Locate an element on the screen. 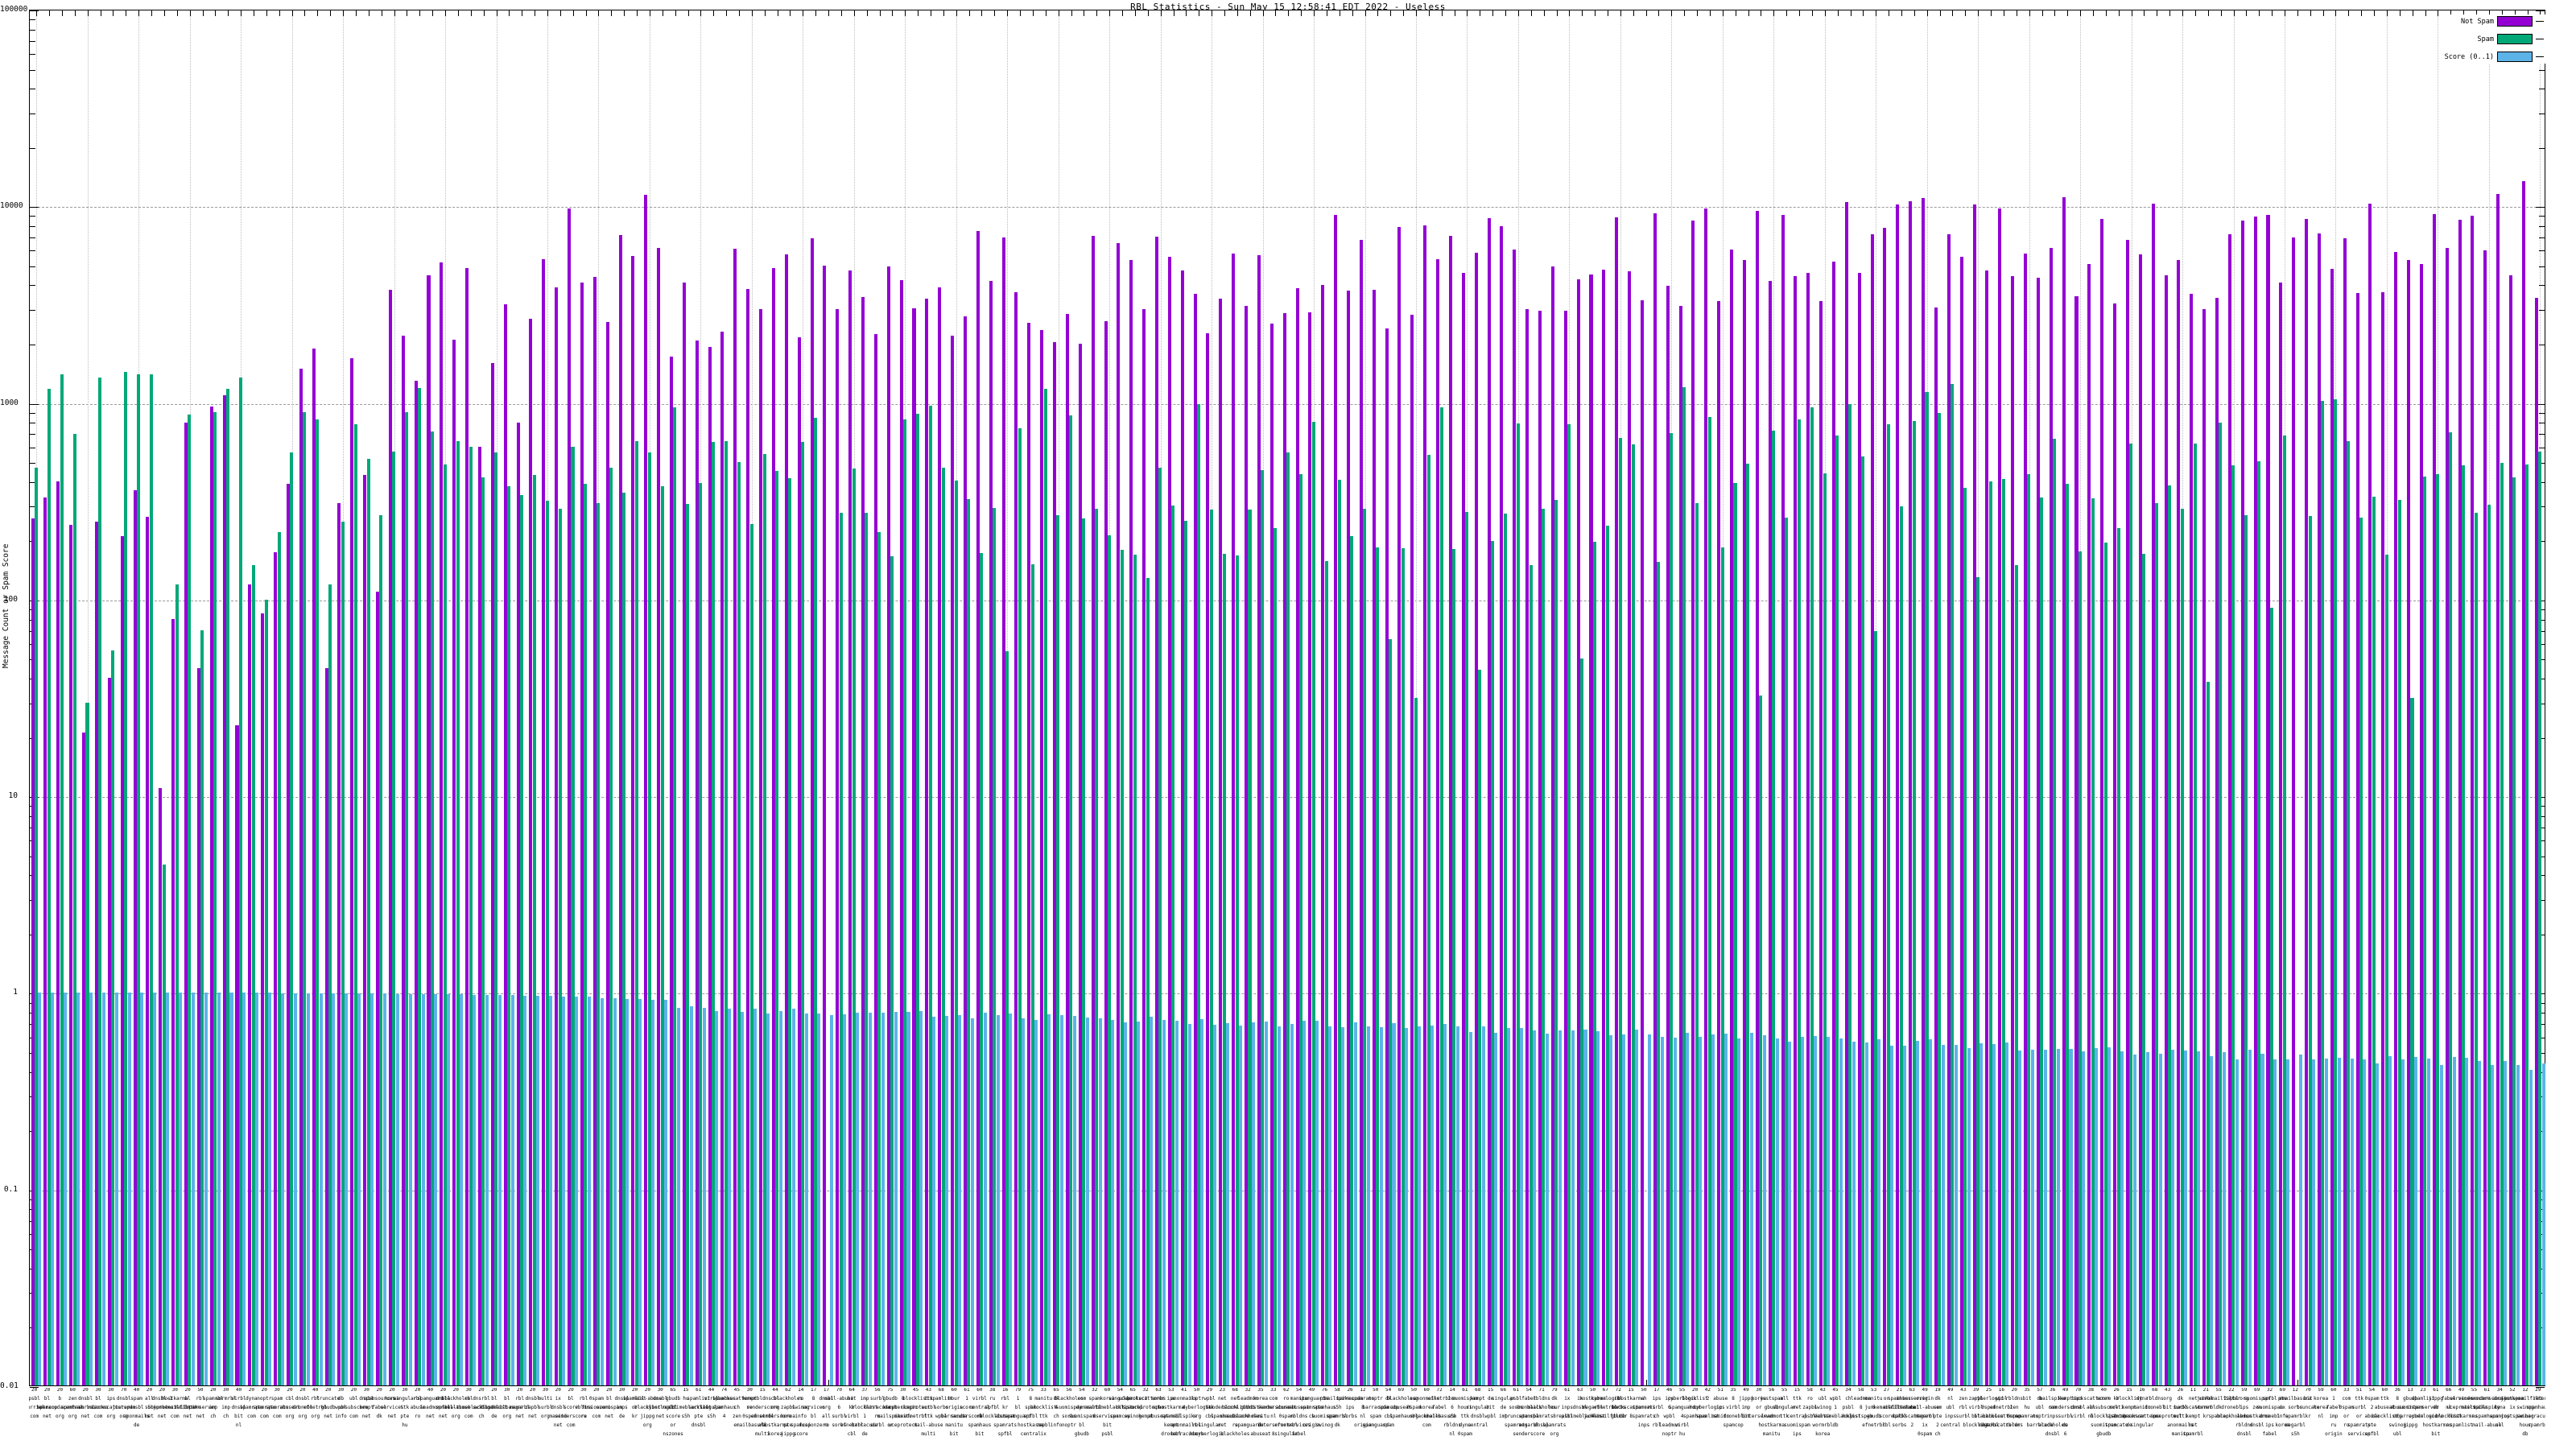 This screenshot has width=2576, height=1449. x-axis-tick-label: nl is located at coordinates (1950, 1399).